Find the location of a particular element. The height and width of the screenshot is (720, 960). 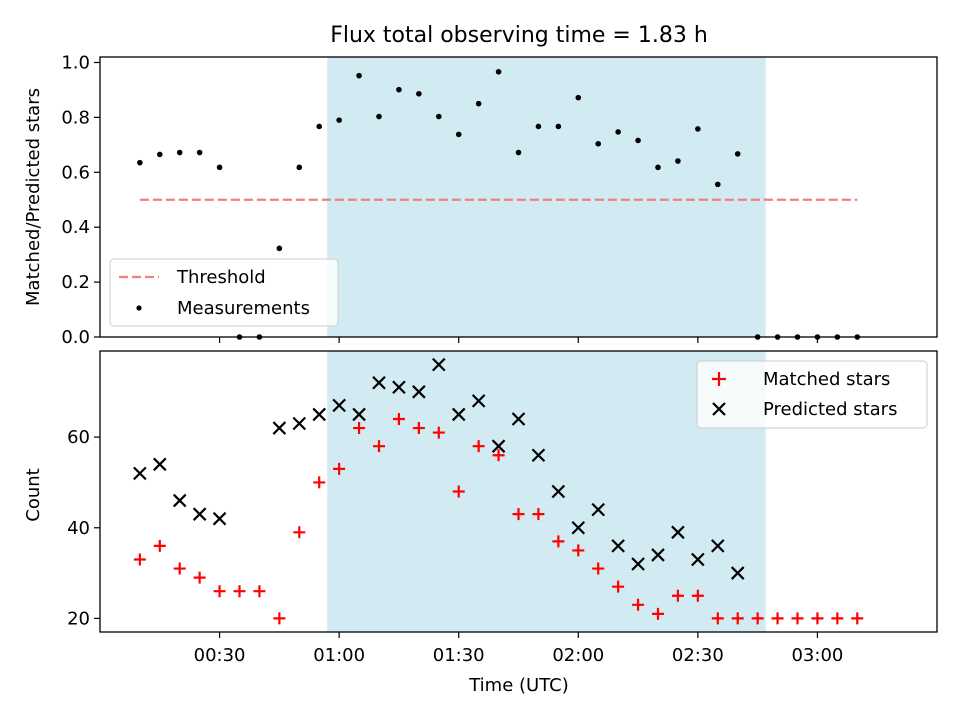

legend-measurements-swatch is located at coordinates (139, 308).